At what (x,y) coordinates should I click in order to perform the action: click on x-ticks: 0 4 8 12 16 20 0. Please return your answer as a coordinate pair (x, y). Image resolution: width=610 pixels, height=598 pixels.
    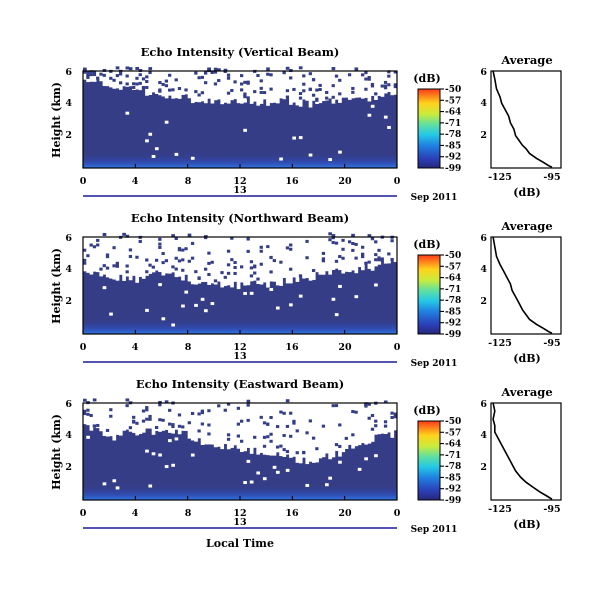
    Looking at the image, I should click on (240, 181).